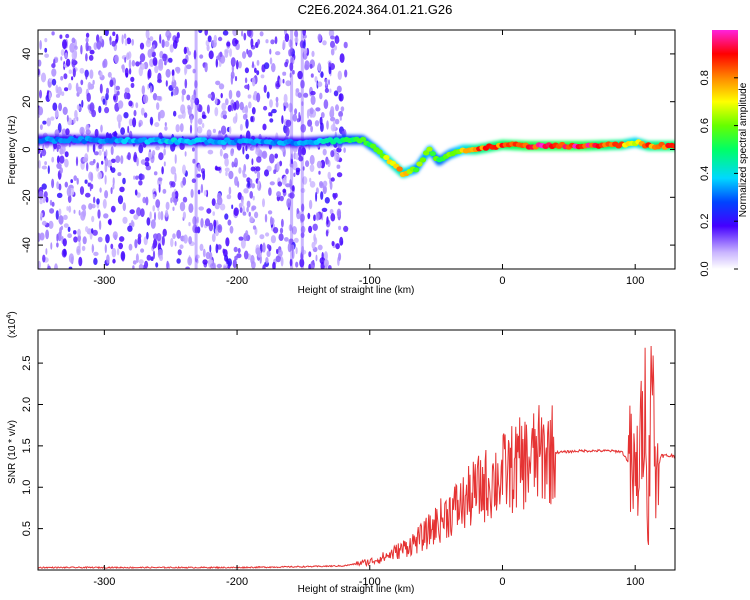  What do you see at coordinates (27, 197) in the screenshot?
I see `y-tick-label: -20` at bounding box center [27, 197].